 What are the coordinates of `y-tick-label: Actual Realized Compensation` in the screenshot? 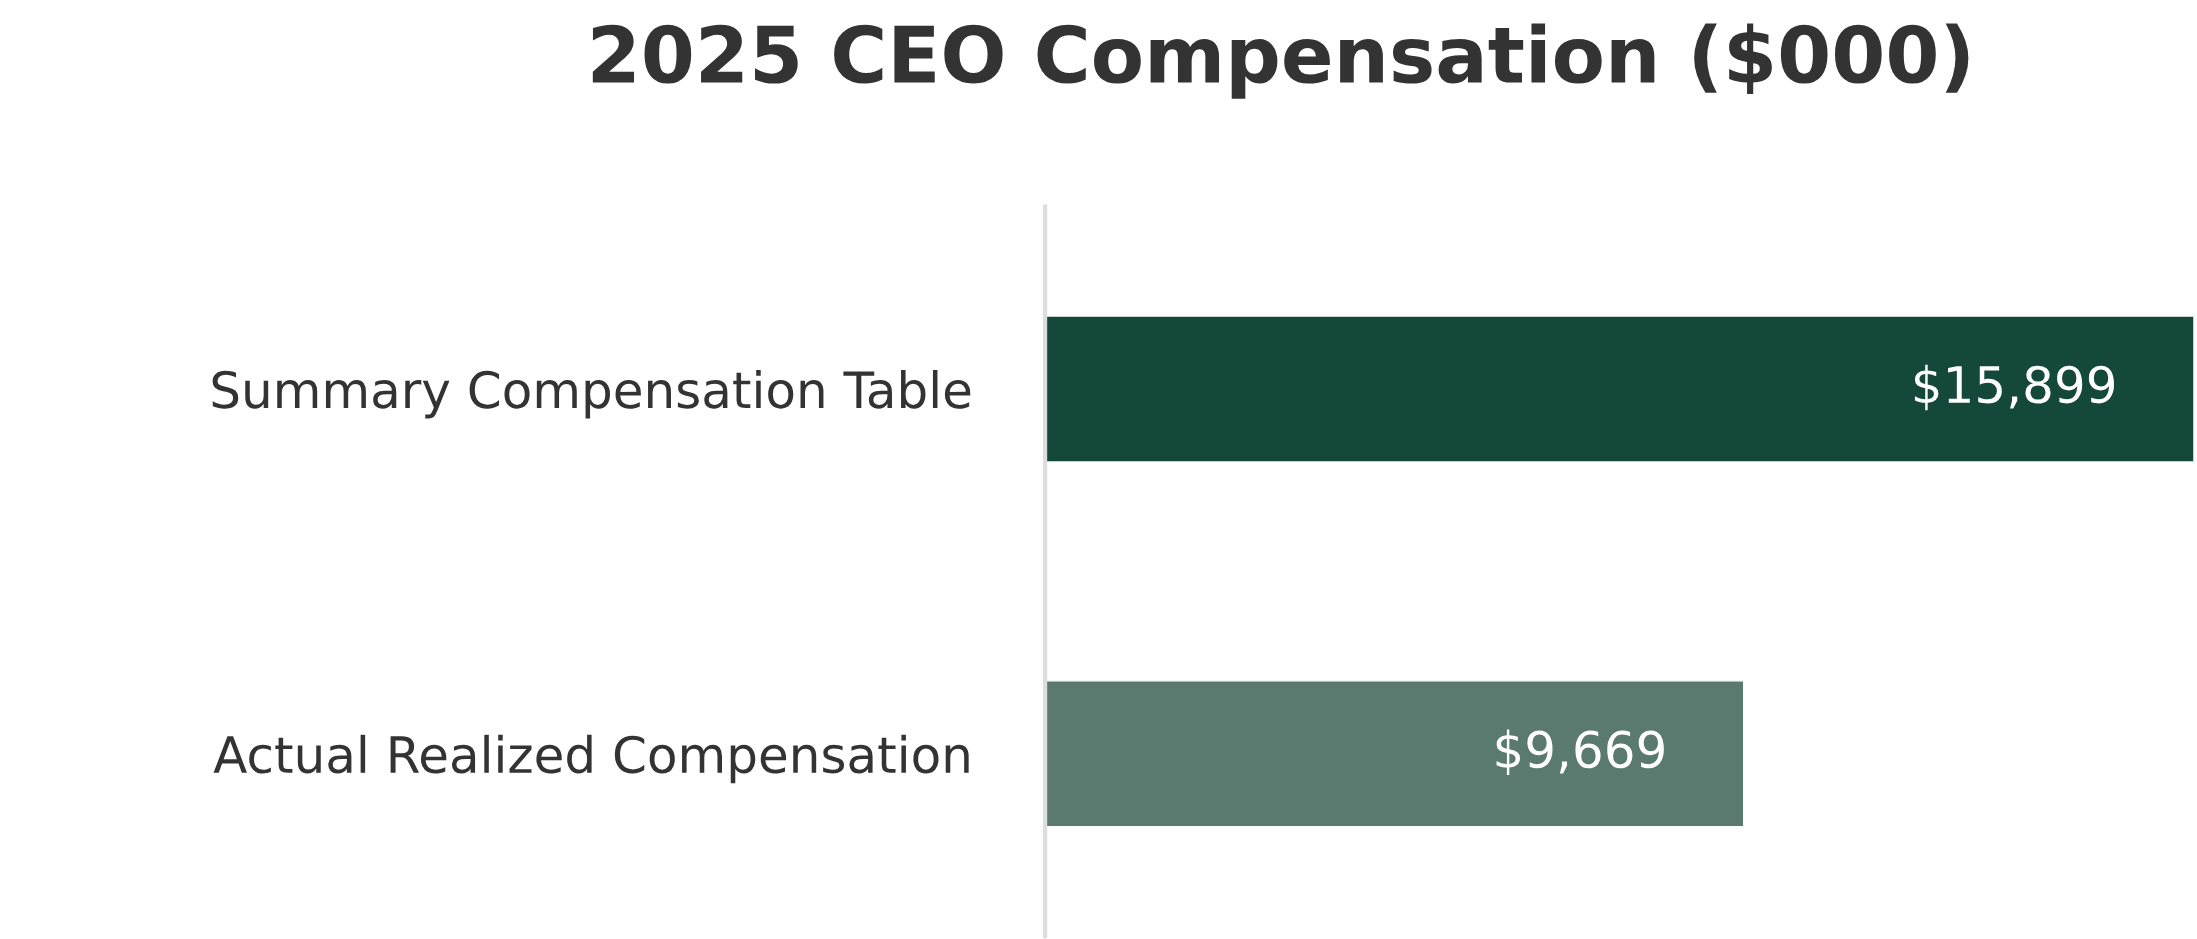 It's located at (591, 759).